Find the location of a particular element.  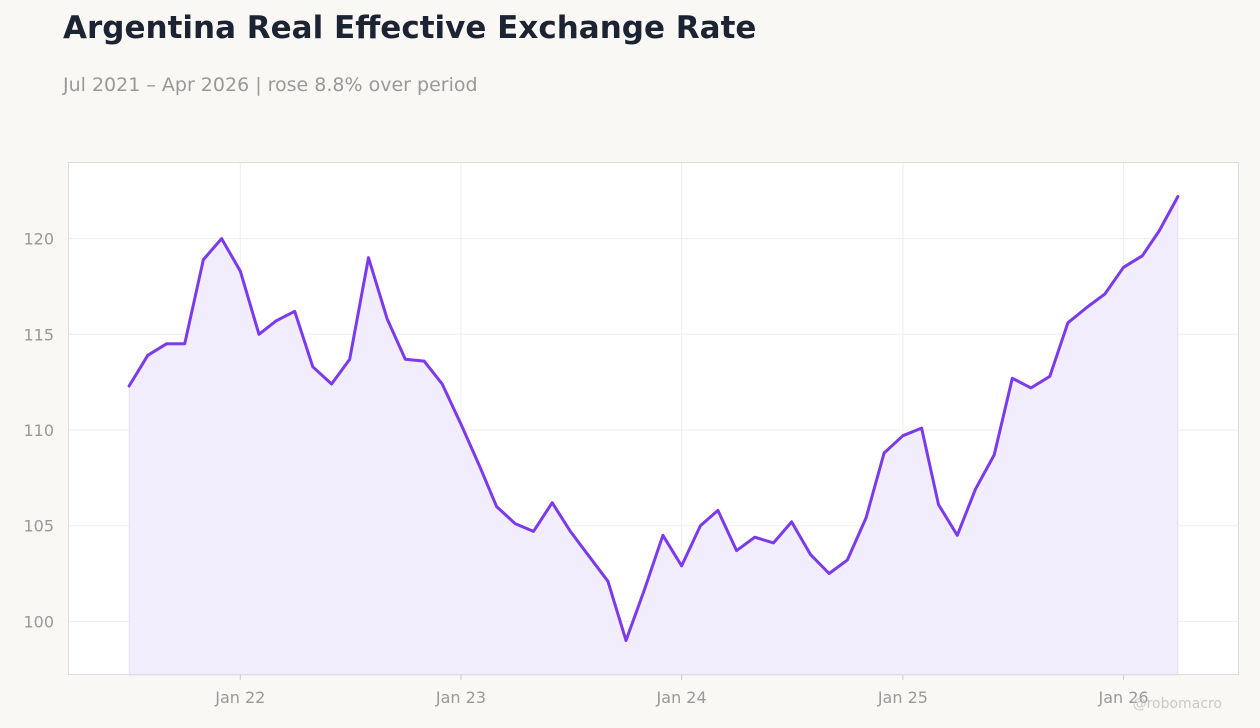

y-tick-label: 120 is located at coordinates (38, 239).